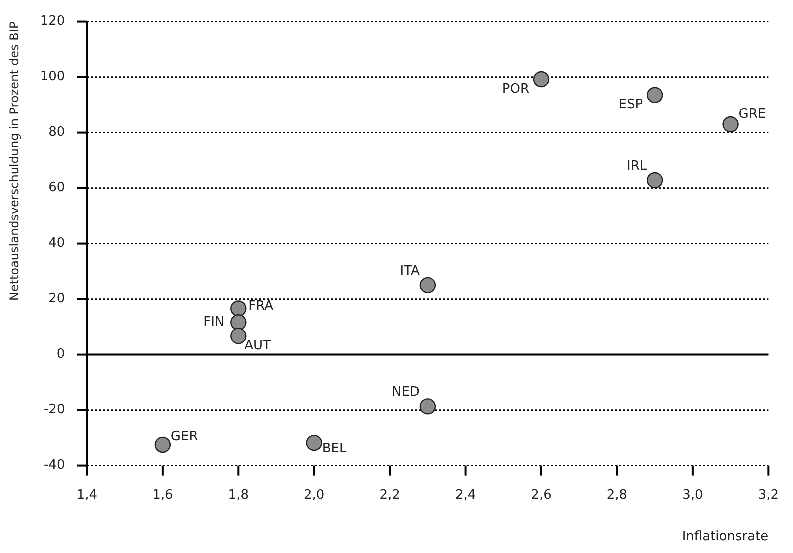  I want to click on y-tick-label: 60, so click(57, 188).